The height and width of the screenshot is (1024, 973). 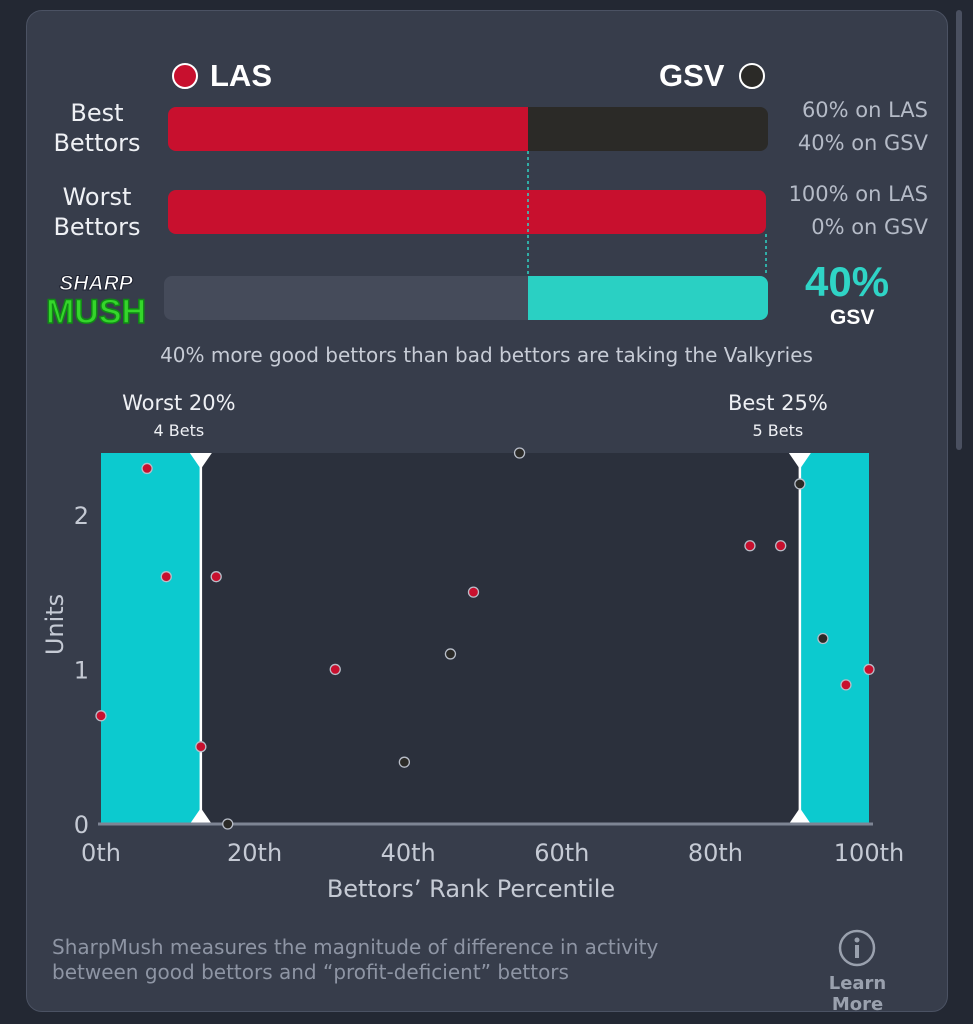 What do you see at coordinates (959, 230) in the screenshot?
I see `scrollbar-thumb` at bounding box center [959, 230].